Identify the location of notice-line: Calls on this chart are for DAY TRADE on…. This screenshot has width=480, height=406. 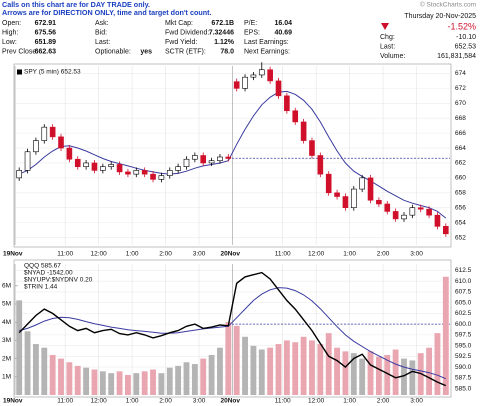
(76, 4).